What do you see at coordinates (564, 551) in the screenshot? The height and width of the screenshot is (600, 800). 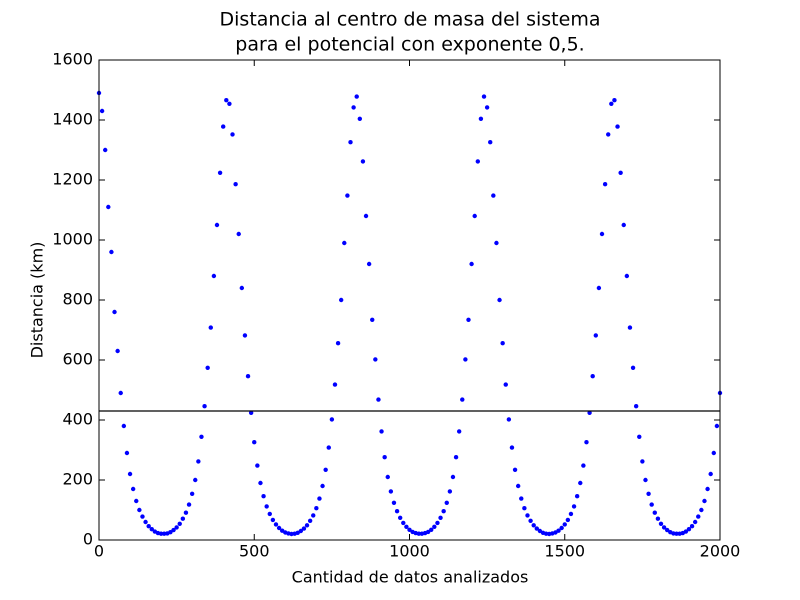 I see `x-tick-label: 1500` at bounding box center [564, 551].